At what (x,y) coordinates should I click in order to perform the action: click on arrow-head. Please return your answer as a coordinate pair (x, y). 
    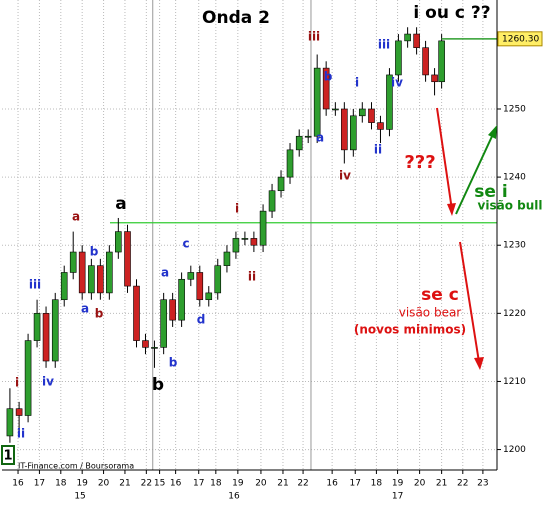
    Looking at the image, I should click on (492, 132).